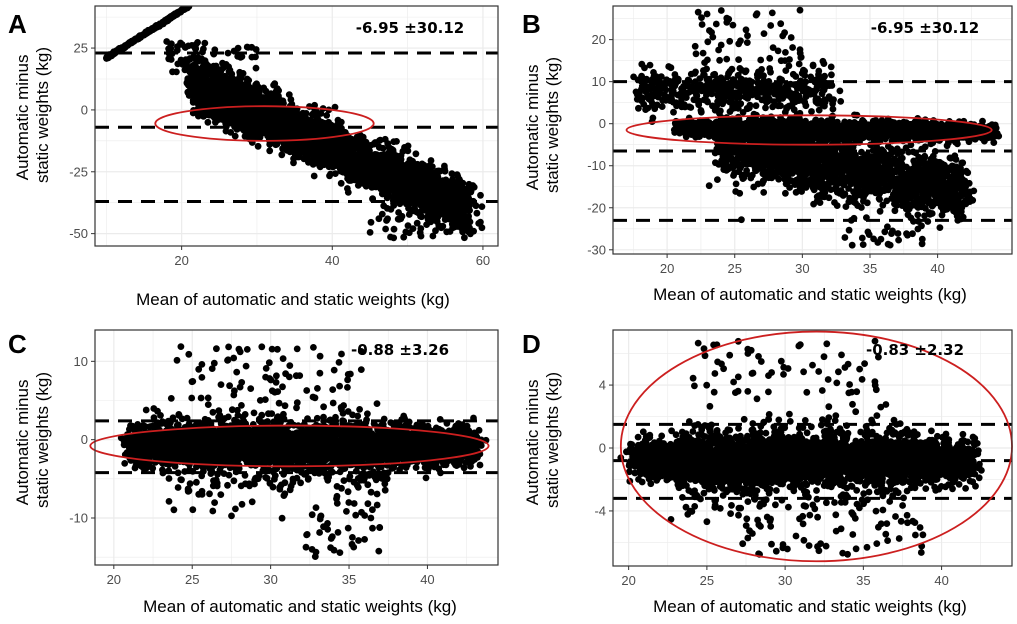 The width and height of the screenshot is (1017, 624). I want to click on y-tick-label: 0, so click(84, 109).